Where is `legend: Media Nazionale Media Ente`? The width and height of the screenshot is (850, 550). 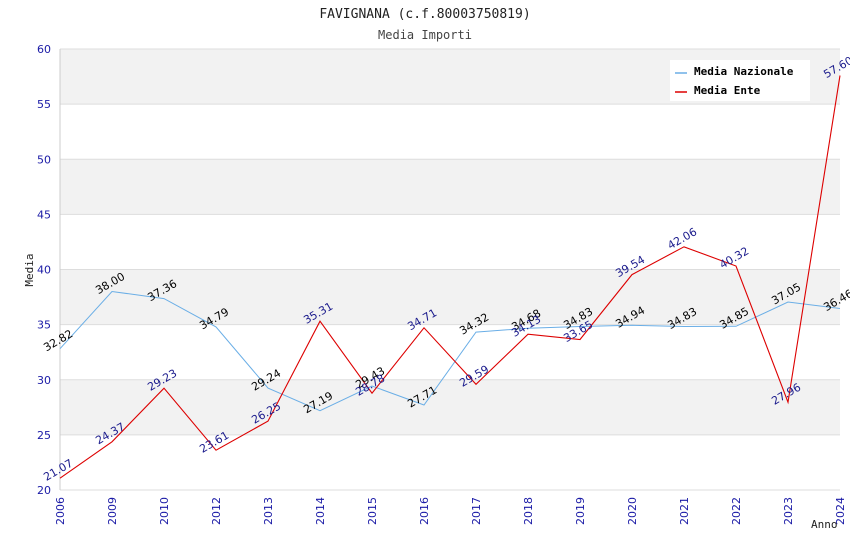
legend: Media Nazionale Media Ente is located at coordinates (740, 80).